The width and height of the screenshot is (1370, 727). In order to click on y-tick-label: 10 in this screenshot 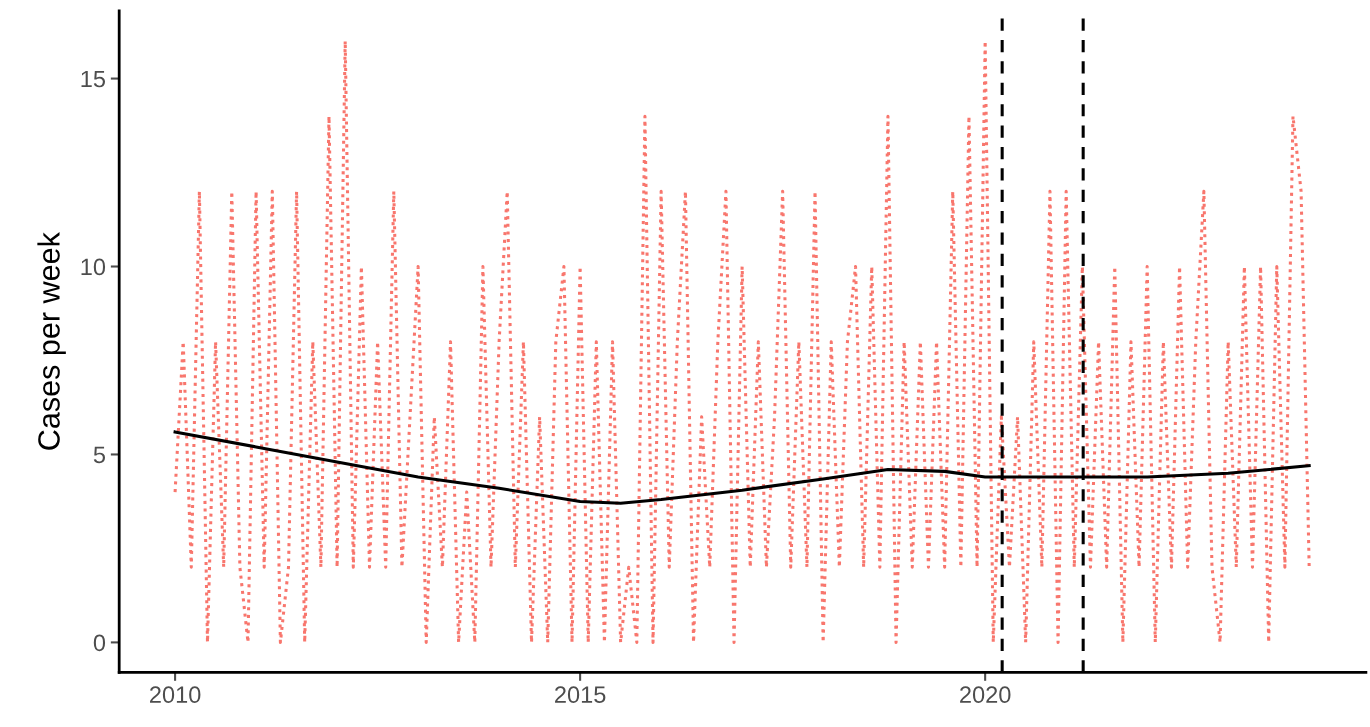, I will do `click(93, 267)`.